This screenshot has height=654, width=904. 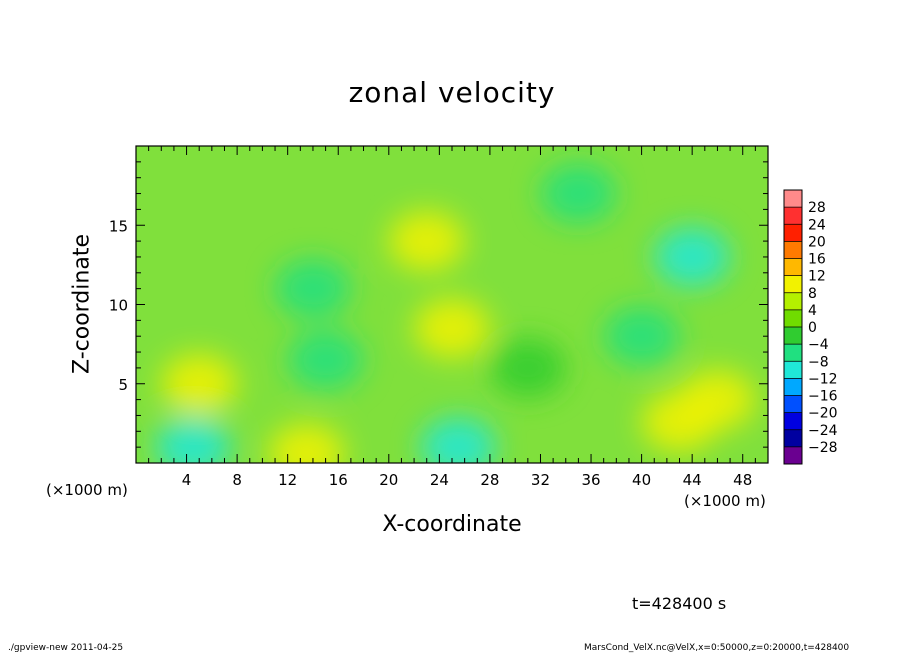 I want to click on x-tick-label: 20, so click(x=388, y=480).